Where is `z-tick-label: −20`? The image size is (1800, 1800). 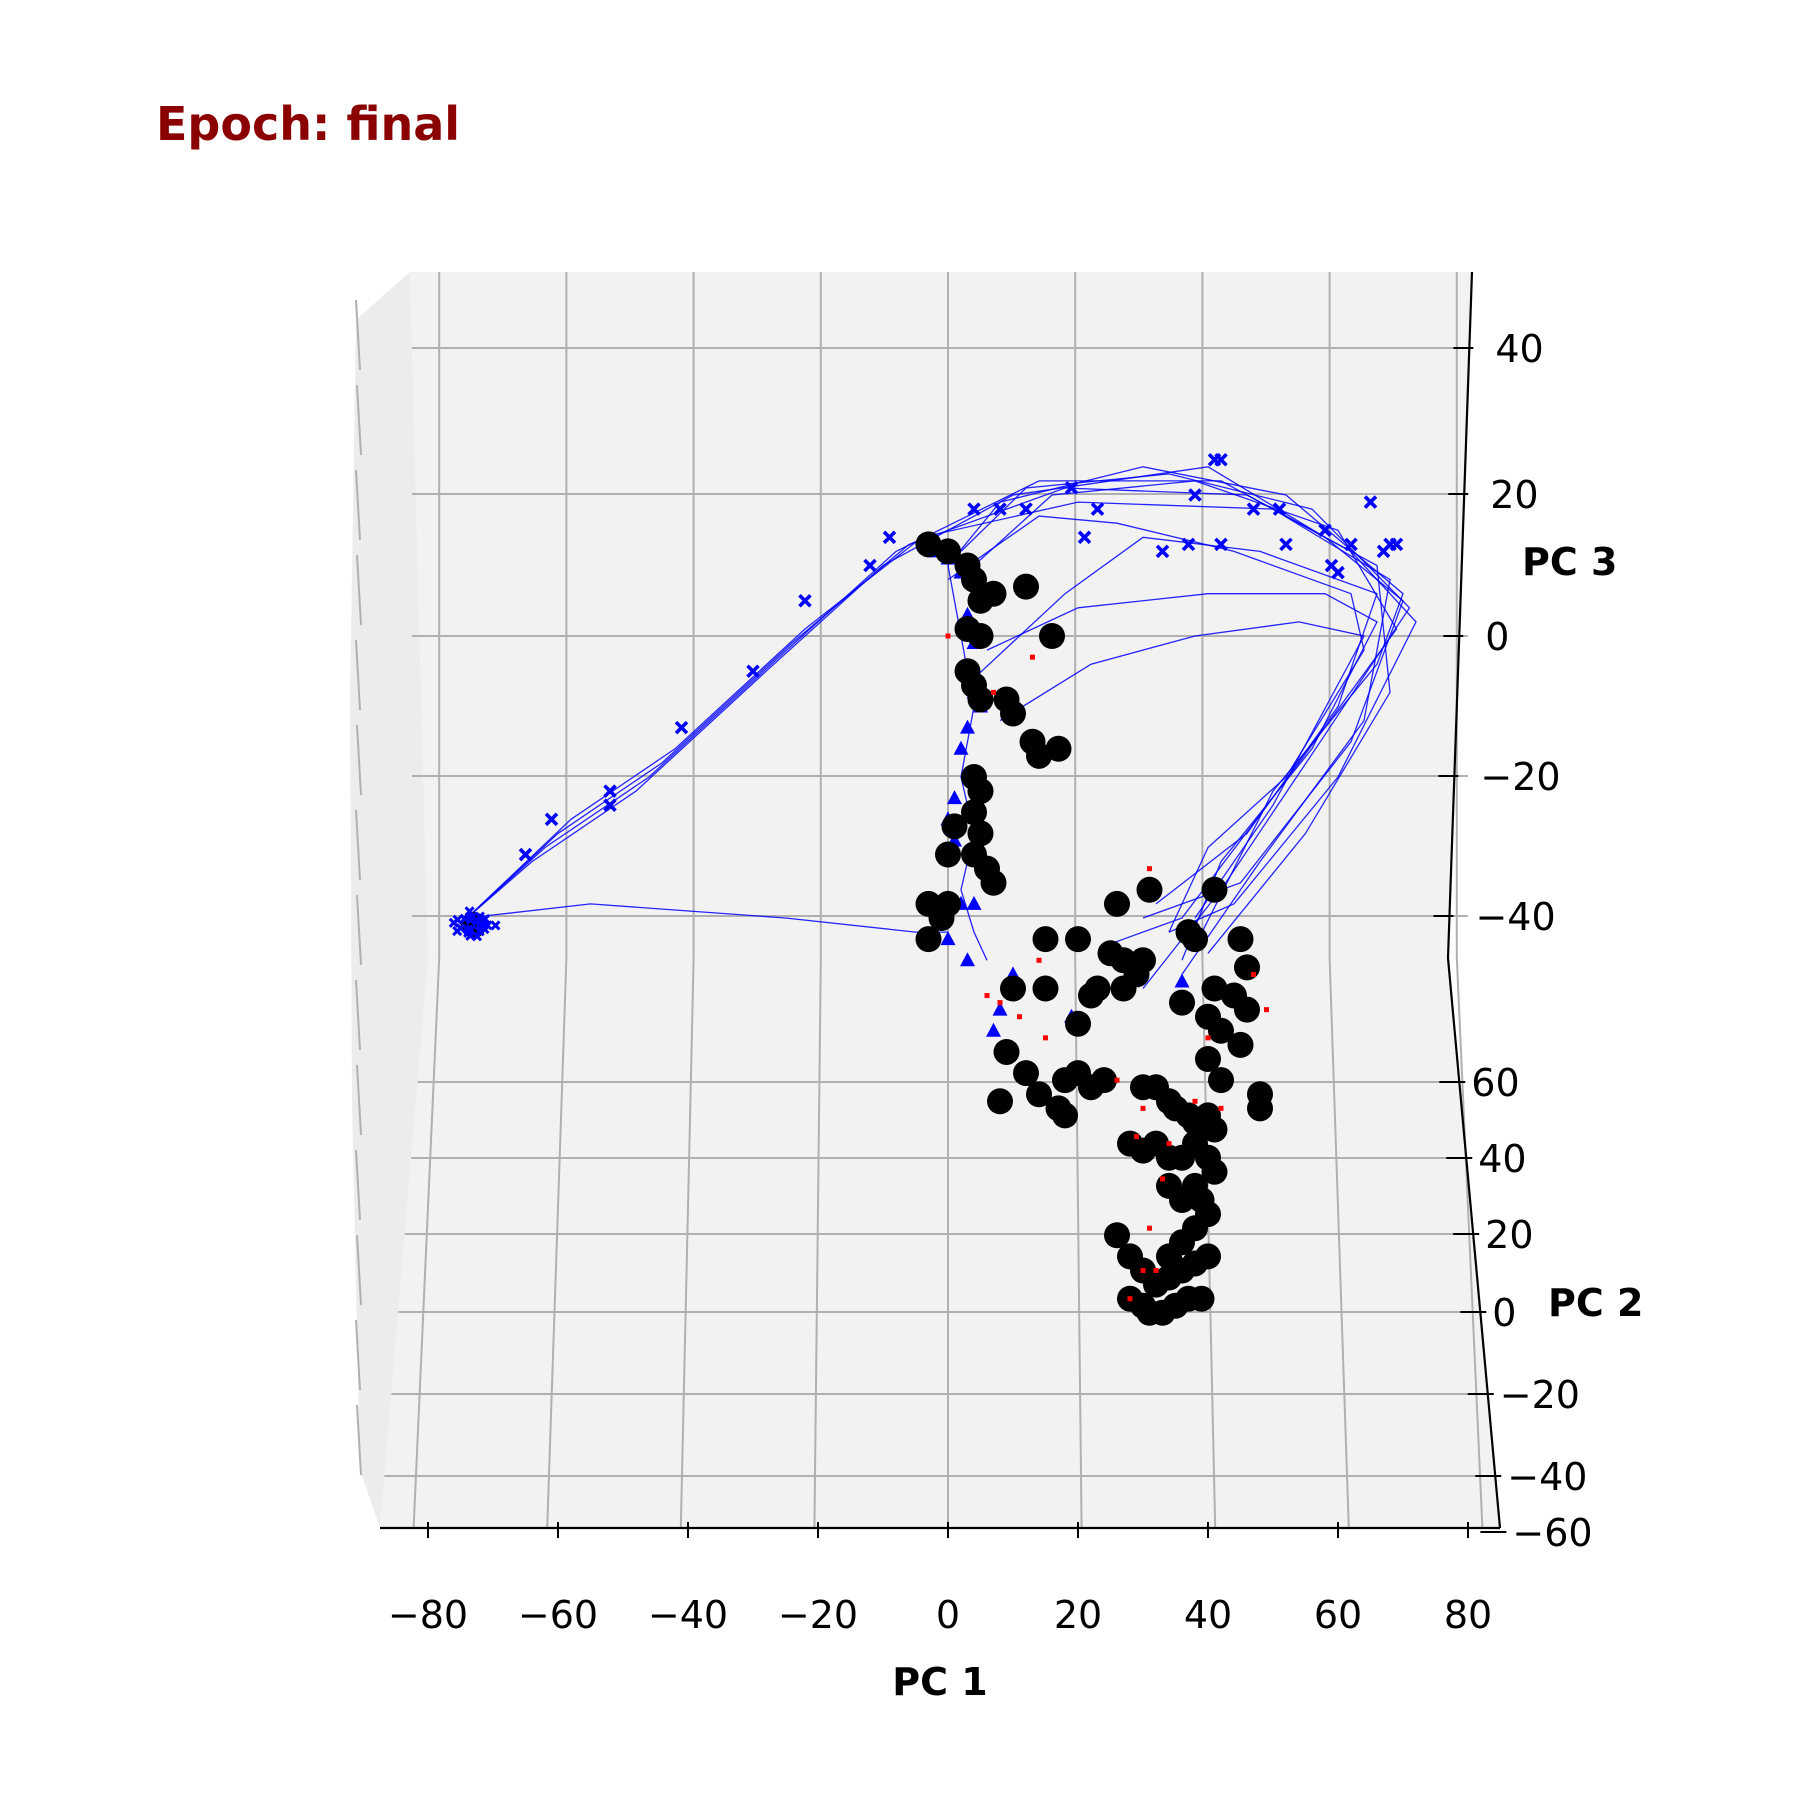
z-tick-label: −20 is located at coordinates (1520, 777).